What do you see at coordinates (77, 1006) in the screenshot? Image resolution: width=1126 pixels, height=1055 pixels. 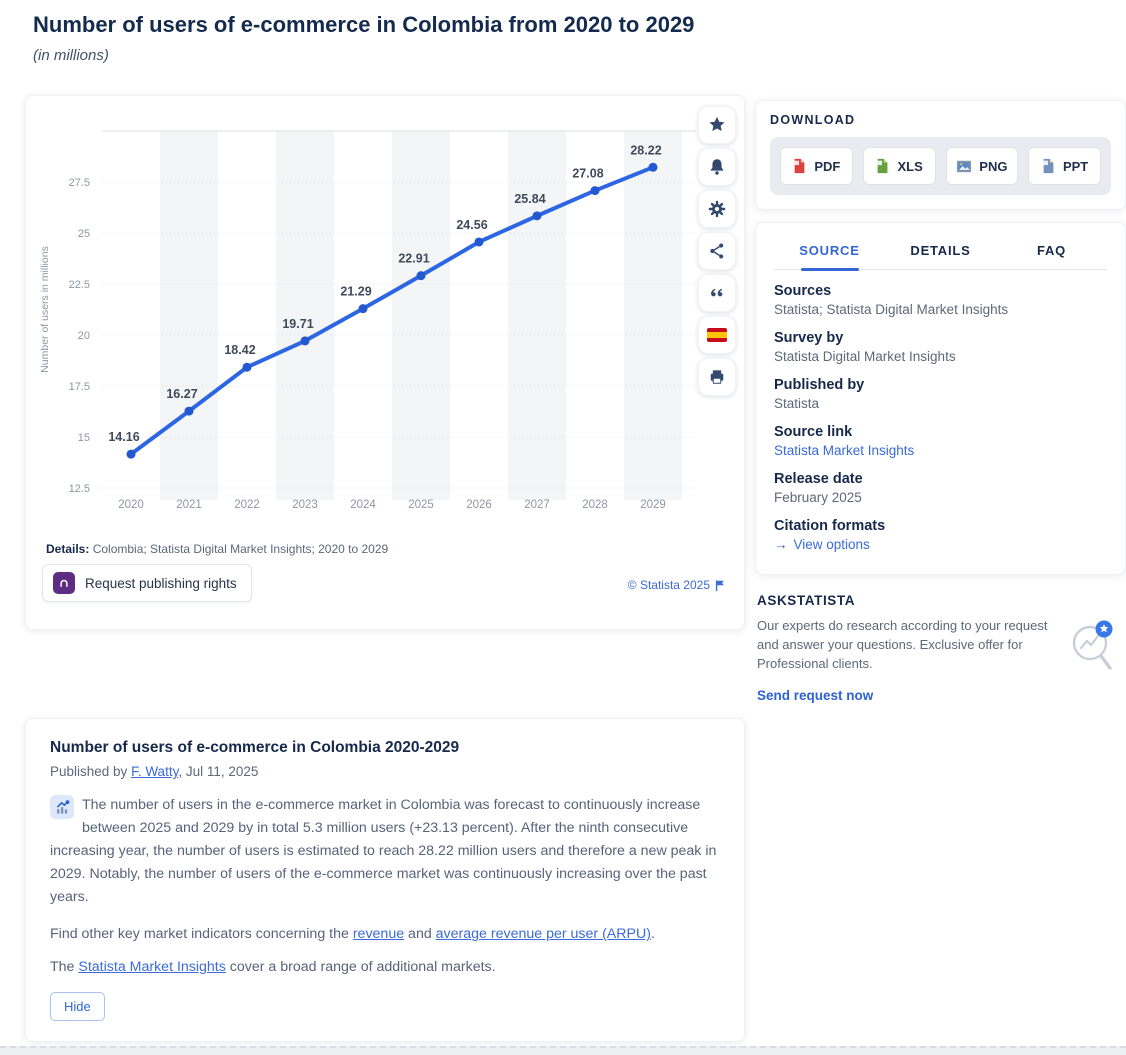 I see `hide-button: Hide` at bounding box center [77, 1006].